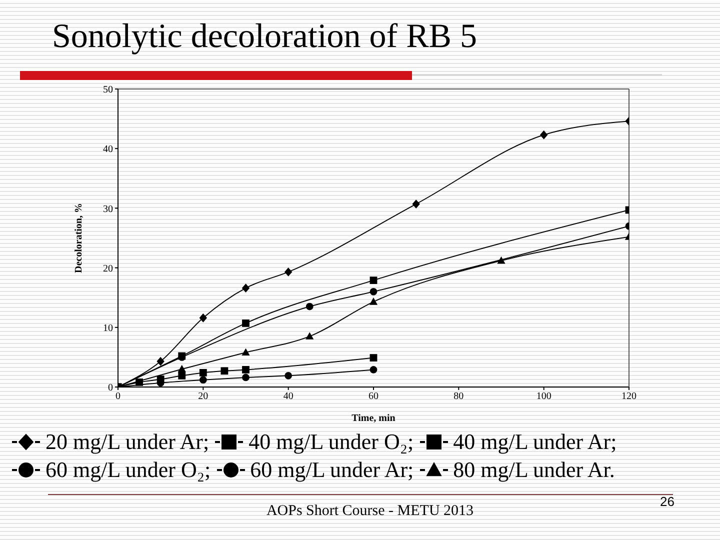  What do you see at coordinates (108, 328) in the screenshot?
I see `y-tick-label: 10` at bounding box center [108, 328].